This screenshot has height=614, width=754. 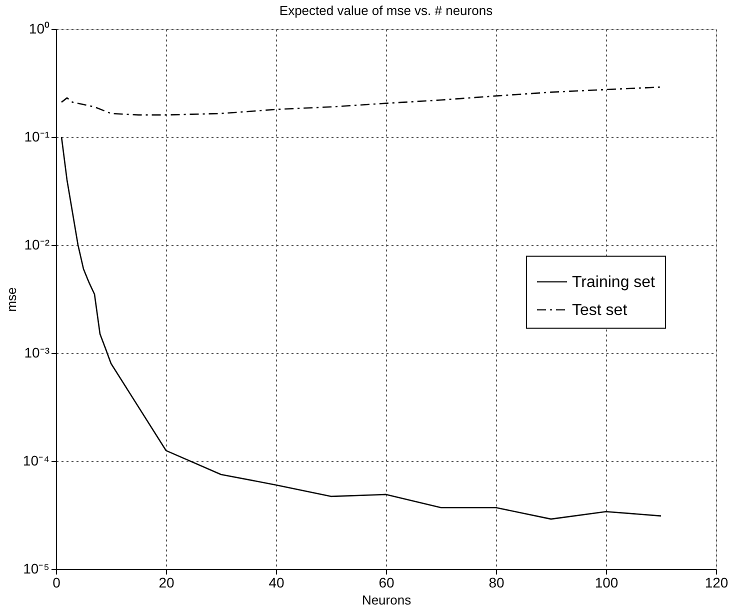 What do you see at coordinates (600, 310) in the screenshot?
I see `legend-label: Test set` at bounding box center [600, 310].